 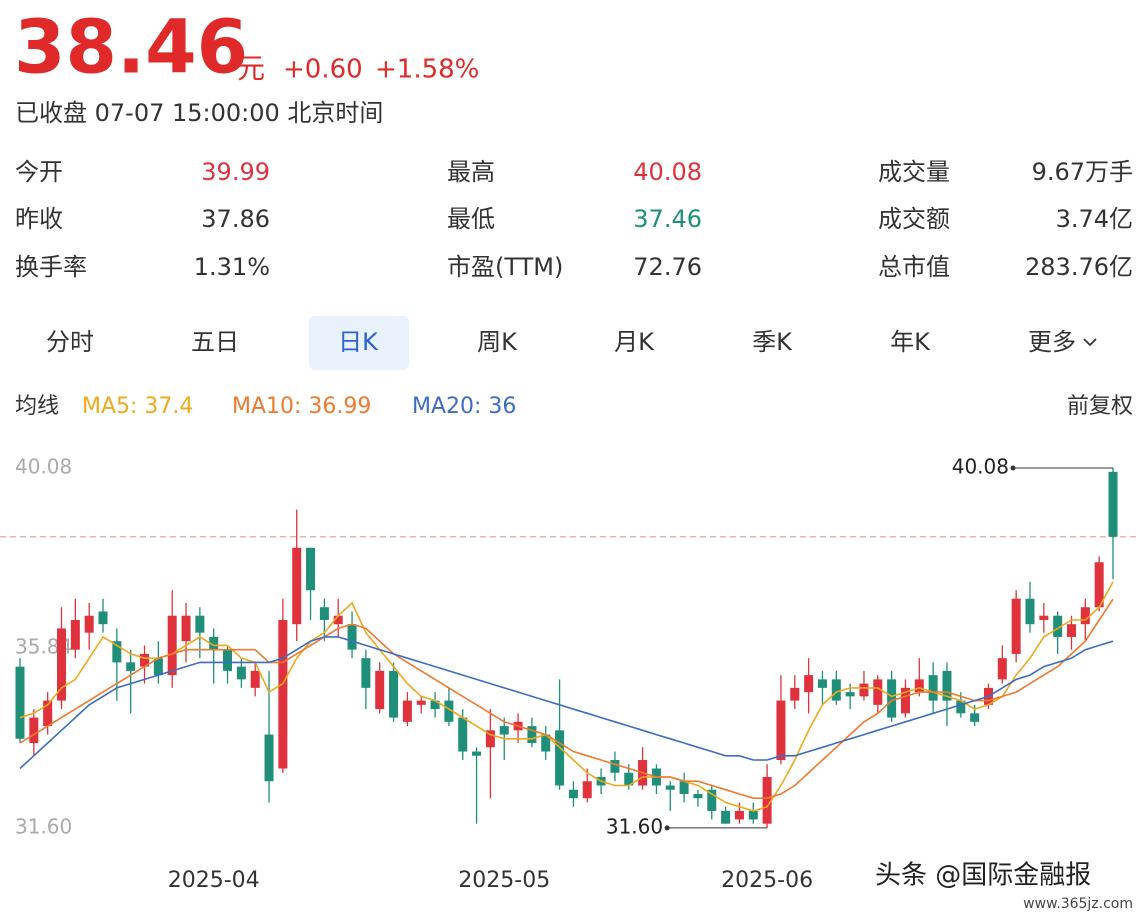 What do you see at coordinates (301, 406) in the screenshot?
I see `legend-entry: MA10: 36.99` at bounding box center [301, 406].